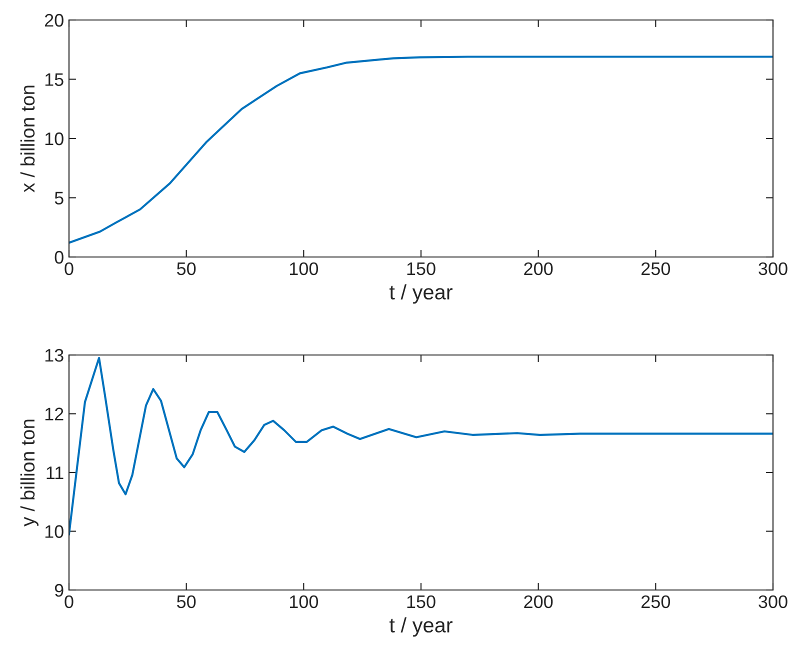  What do you see at coordinates (59, 590) in the screenshot?
I see `y-tick-label: 9` at bounding box center [59, 590].